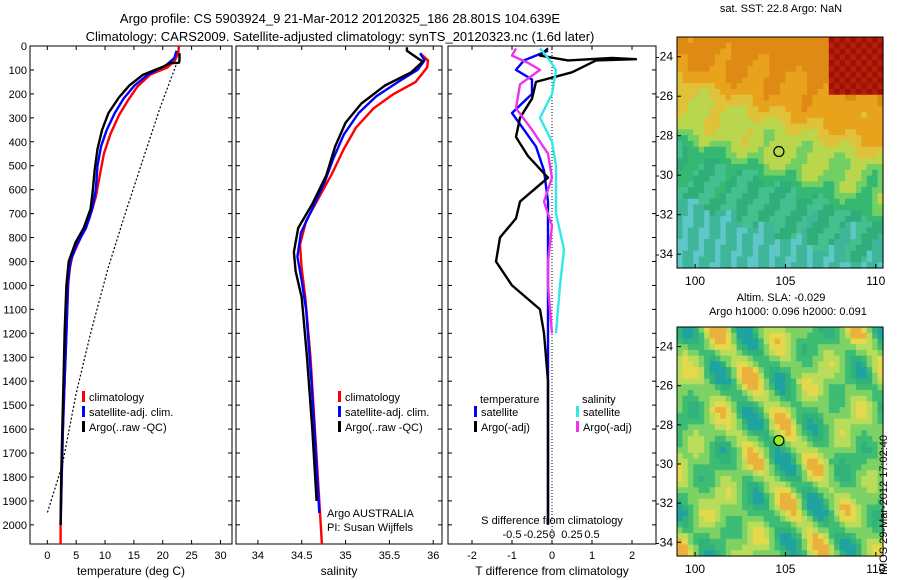 The width and height of the screenshot is (900, 580). I want to click on map-y-tick-label: -24, so click(665, 347).